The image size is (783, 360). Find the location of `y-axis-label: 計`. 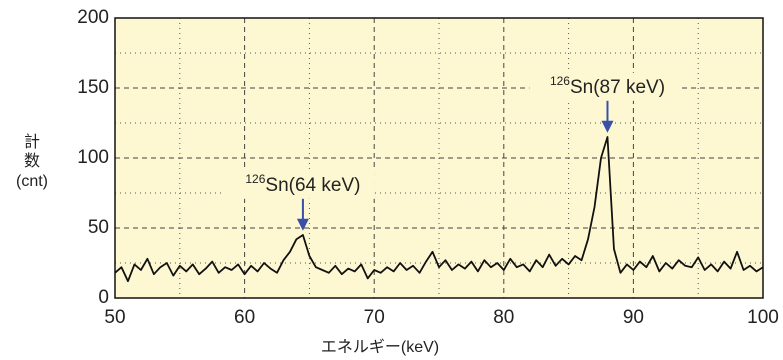

y-axis-label: 計 is located at coordinates (32, 142).